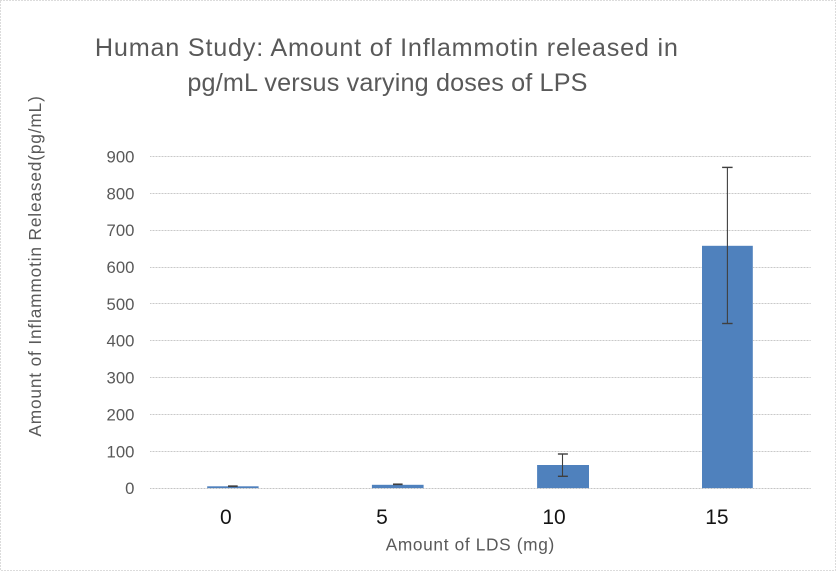 The width and height of the screenshot is (836, 571). Describe the element at coordinates (121, 414) in the screenshot. I see `svg-text: 200` at that location.